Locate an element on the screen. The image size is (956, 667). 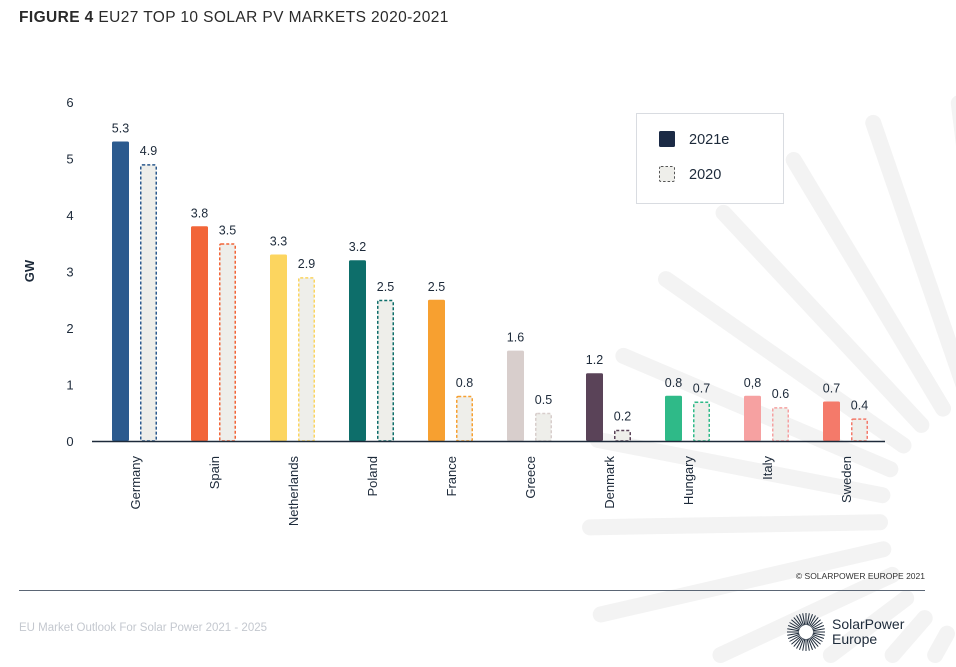
data-label: 0.2 is located at coordinates (622, 417).